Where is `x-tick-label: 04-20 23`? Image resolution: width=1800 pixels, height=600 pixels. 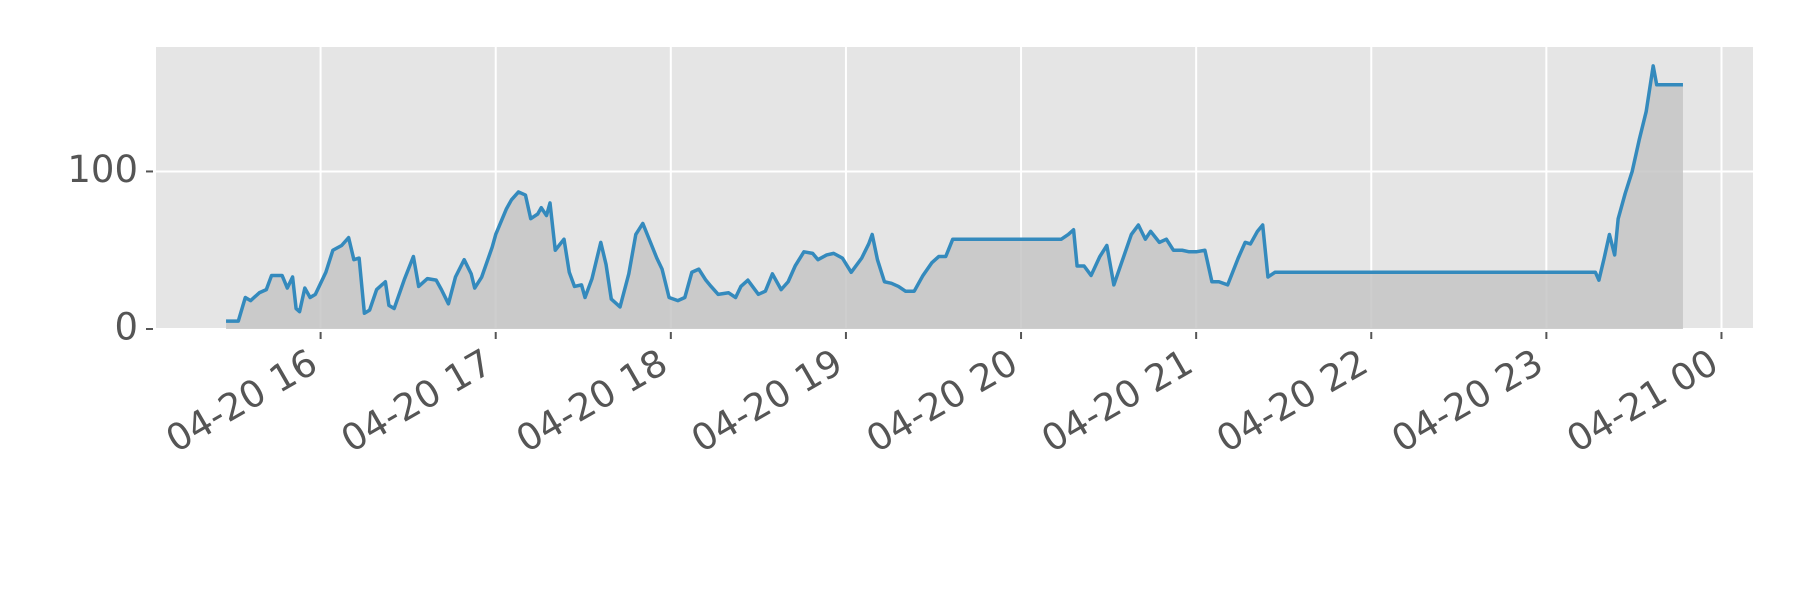 x-tick-label: 04-20 23 is located at coordinates (1468, 401).